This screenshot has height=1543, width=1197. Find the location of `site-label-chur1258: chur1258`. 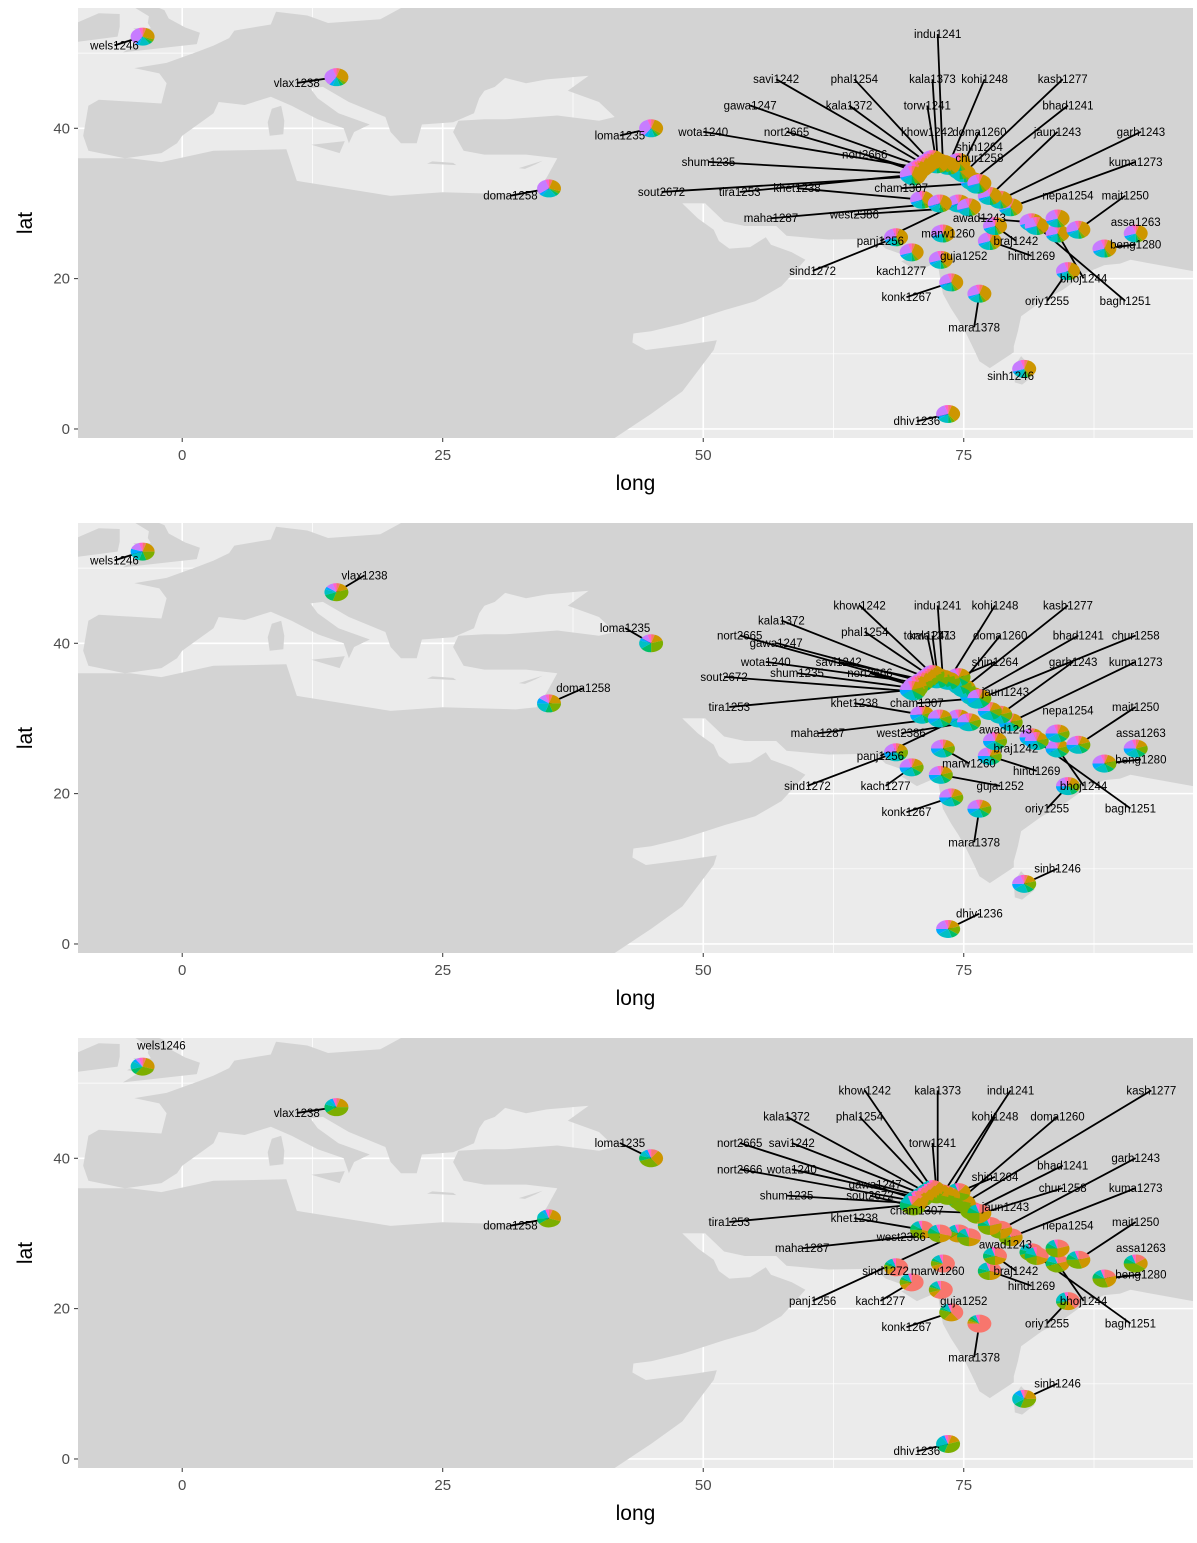

site-label-chur1258: chur1258 is located at coordinates (1136, 637).